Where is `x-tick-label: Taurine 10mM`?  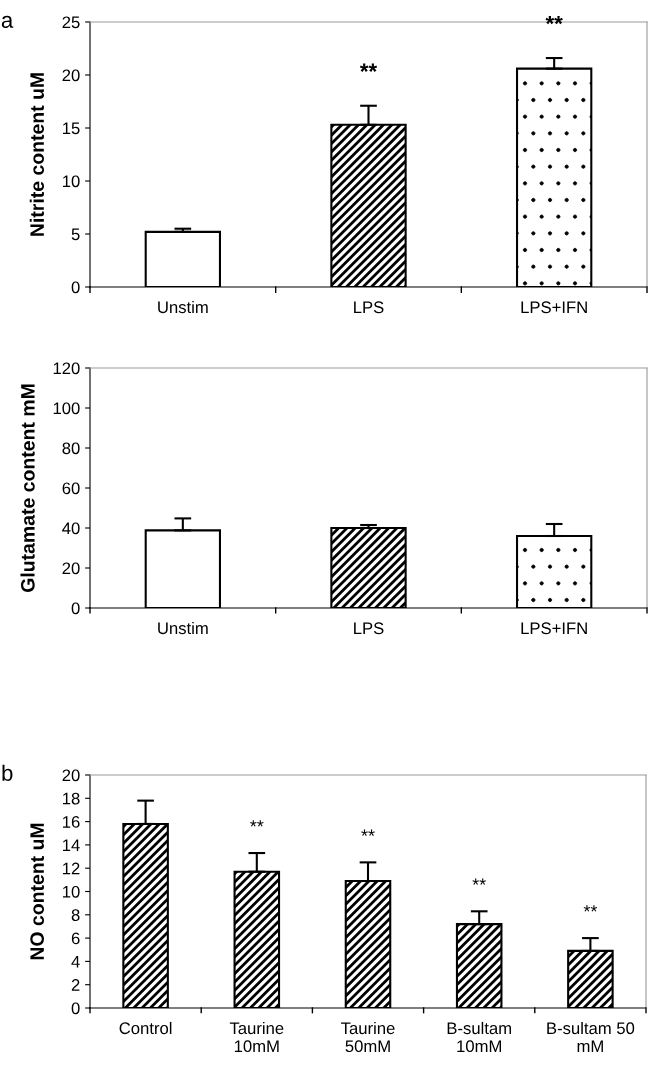
x-tick-label: Taurine 10mM is located at coordinates (256, 1037).